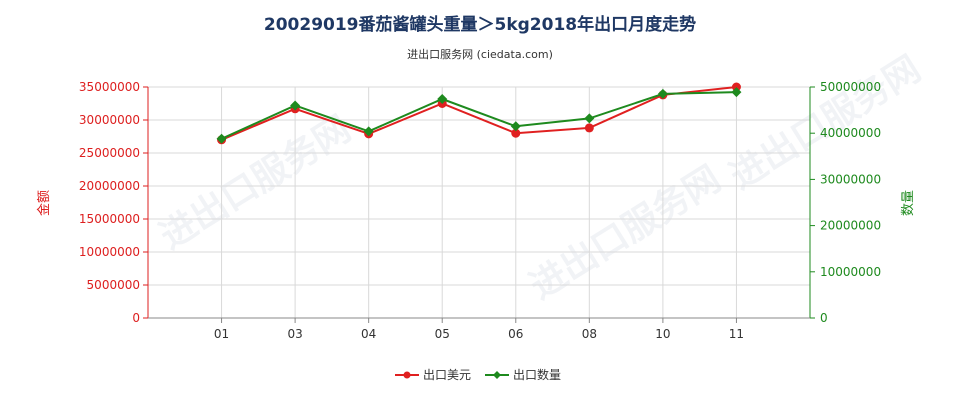  Describe the element at coordinates (109, 87) in the screenshot. I see `y-left-tick-label: 35000000` at that location.